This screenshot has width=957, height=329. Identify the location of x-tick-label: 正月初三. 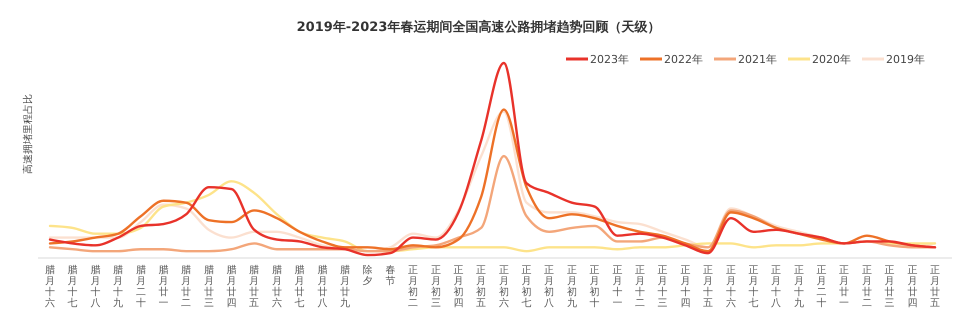
(435, 287).